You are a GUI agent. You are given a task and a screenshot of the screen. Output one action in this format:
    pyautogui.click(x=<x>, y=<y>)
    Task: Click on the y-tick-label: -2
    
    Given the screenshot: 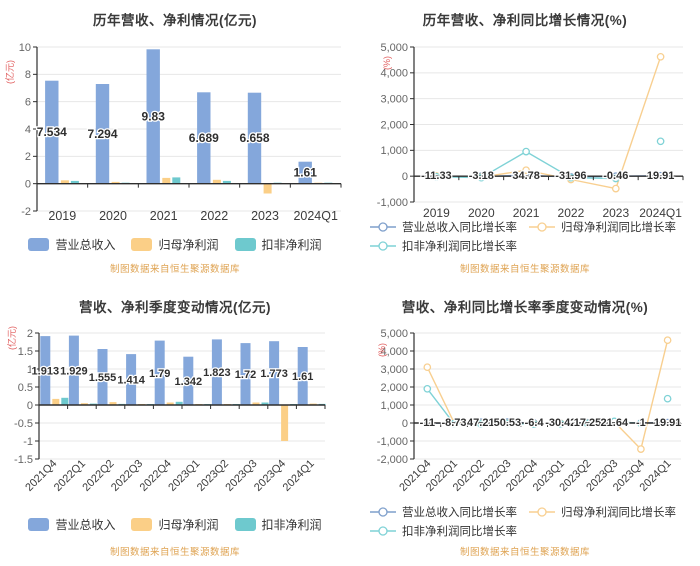 What is the action you would take?
    pyautogui.click(x=26, y=212)
    